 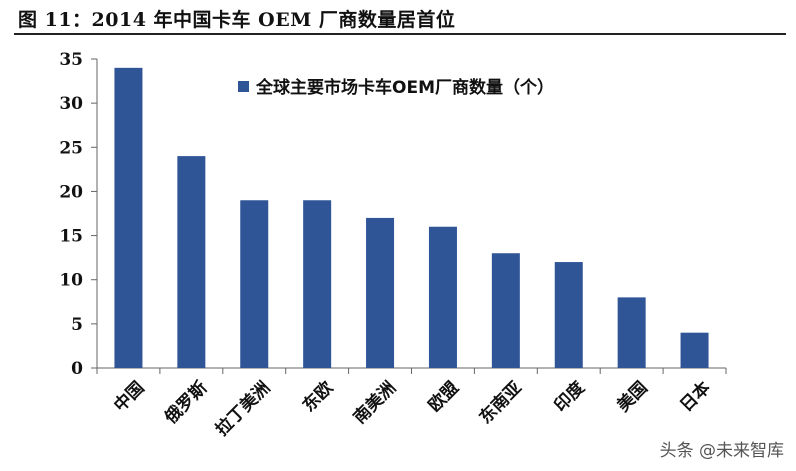 What do you see at coordinates (71, 104) in the screenshot?
I see `y-tick-label: 30` at bounding box center [71, 104].